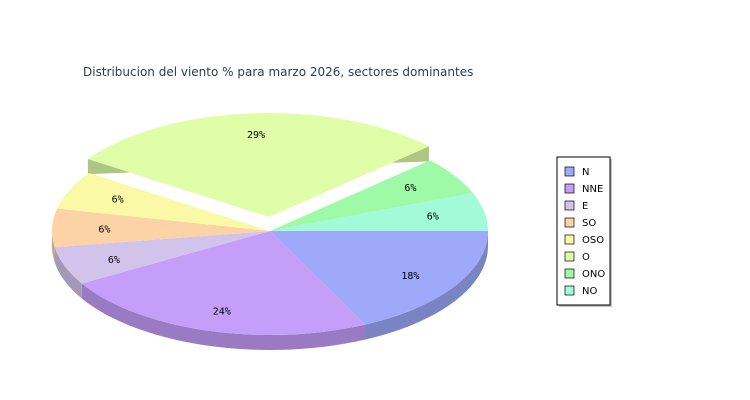 The width and height of the screenshot is (750, 400). Describe the element at coordinates (586, 257) in the screenshot. I see `legend-label-o: O` at that location.